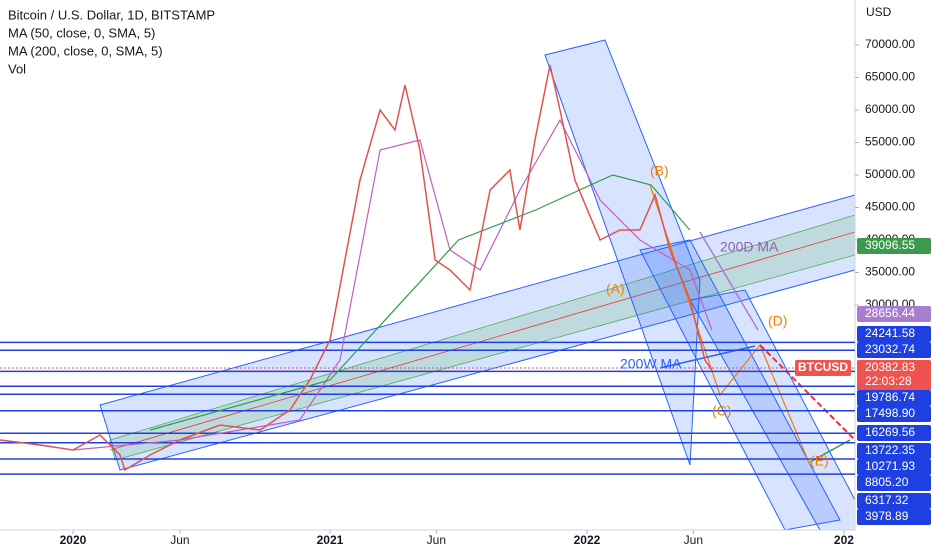 The height and width of the screenshot is (550, 932). What do you see at coordinates (887, 500) in the screenshot?
I see `price-label: 6317.32` at bounding box center [887, 500].